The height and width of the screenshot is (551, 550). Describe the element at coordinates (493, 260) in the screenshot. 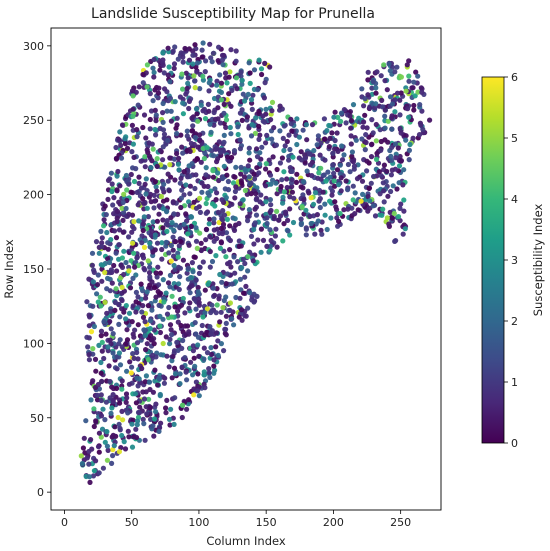

I see `colorbar` at that location.